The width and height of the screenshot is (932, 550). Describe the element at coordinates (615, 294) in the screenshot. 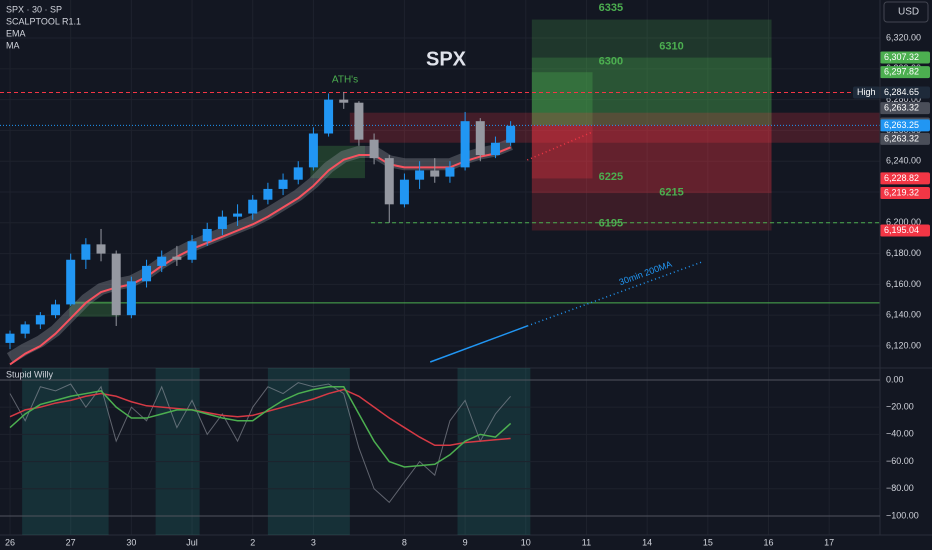

I see `ma200-projection` at that location.